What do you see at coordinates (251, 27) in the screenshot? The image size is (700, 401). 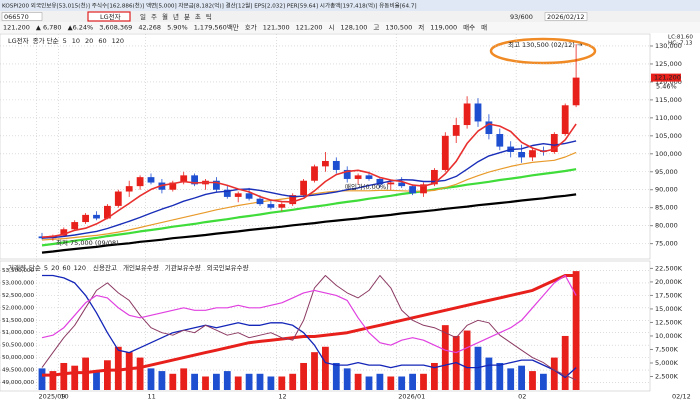 I see `label: 호가` at bounding box center [251, 27].